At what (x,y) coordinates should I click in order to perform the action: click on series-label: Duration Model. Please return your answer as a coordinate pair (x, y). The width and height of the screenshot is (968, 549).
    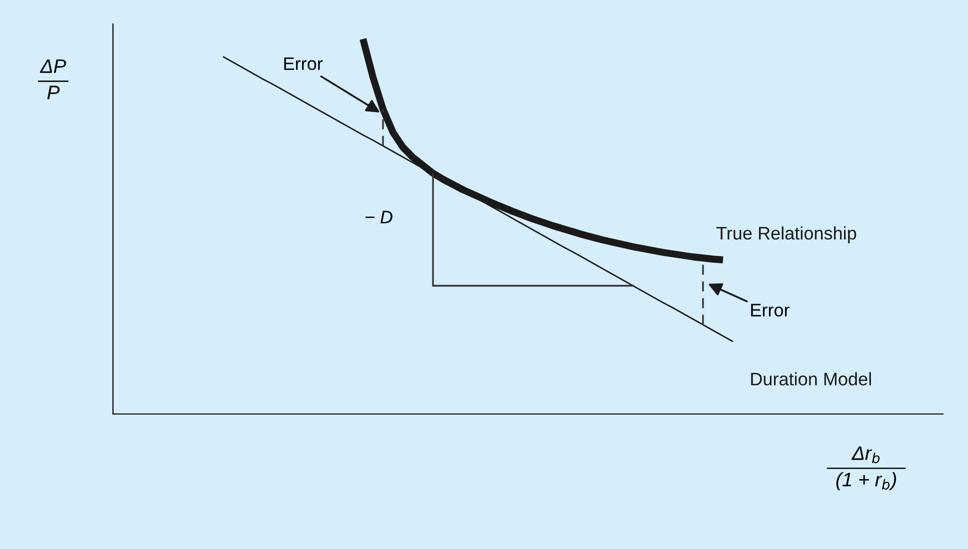
    Looking at the image, I should click on (811, 379).